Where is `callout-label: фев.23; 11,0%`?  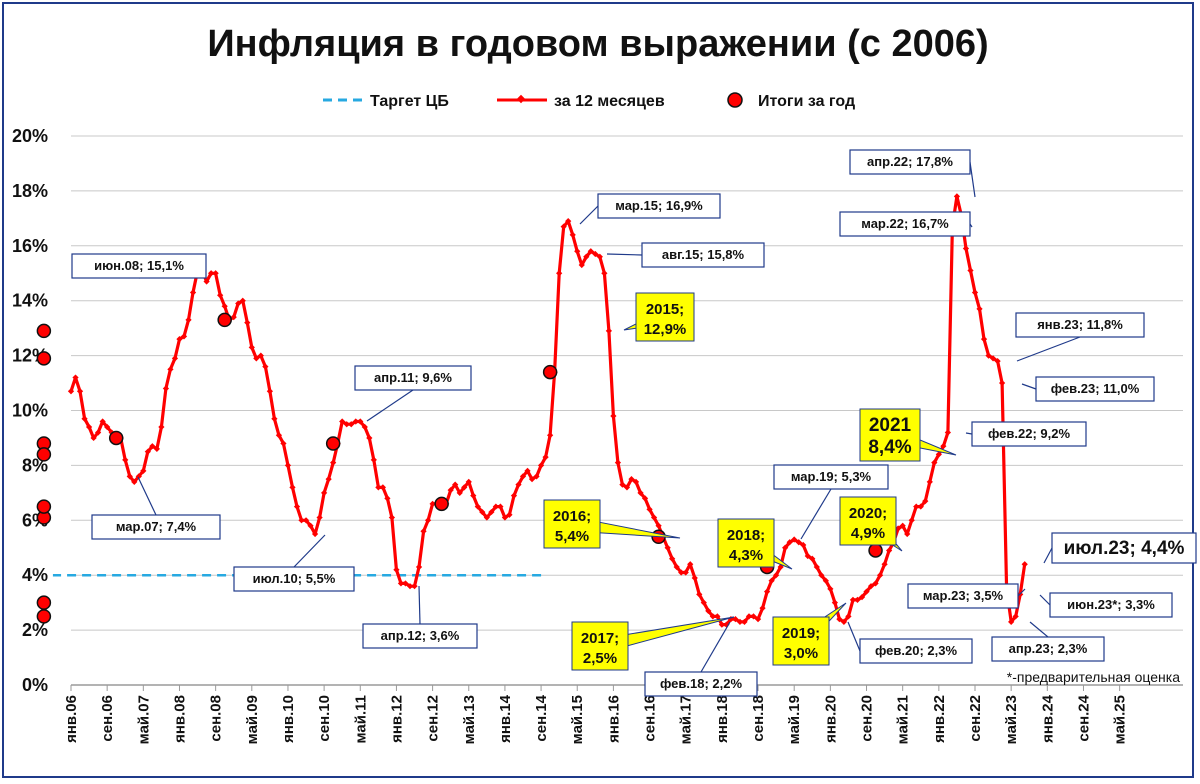 callout-label: фев.23; 11,0% is located at coordinates (1095, 388).